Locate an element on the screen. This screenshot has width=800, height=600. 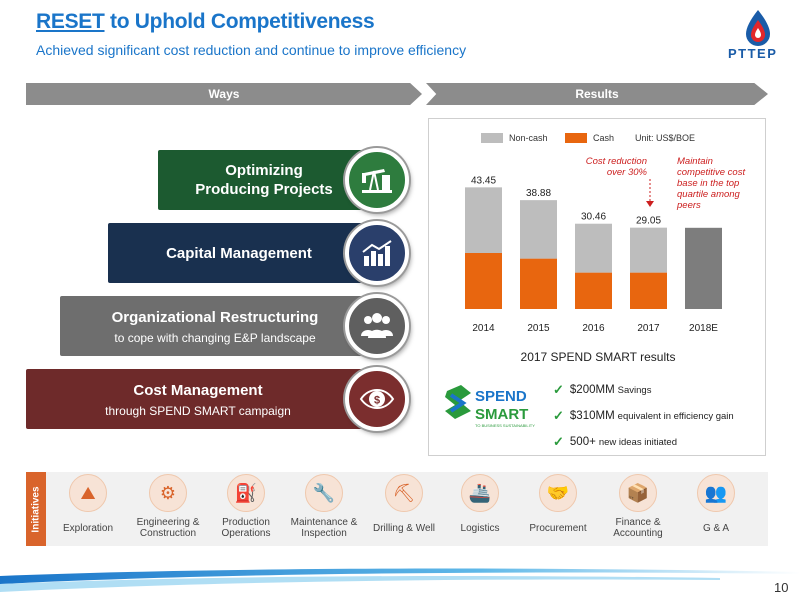
bar-forecast-2018E is located at coordinates (703, 268).